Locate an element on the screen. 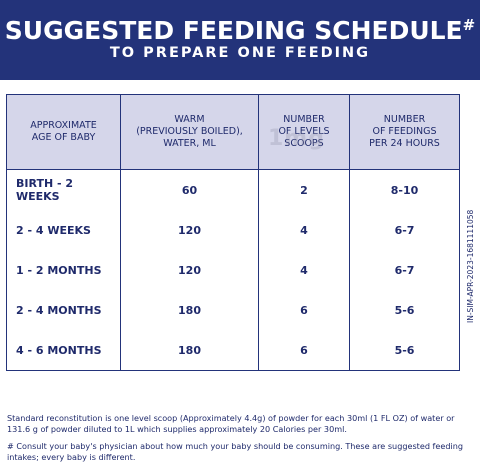 The image size is (480, 466). table-row: 2 - 4 WEEKS 120 4 6-7 is located at coordinates (233, 230).